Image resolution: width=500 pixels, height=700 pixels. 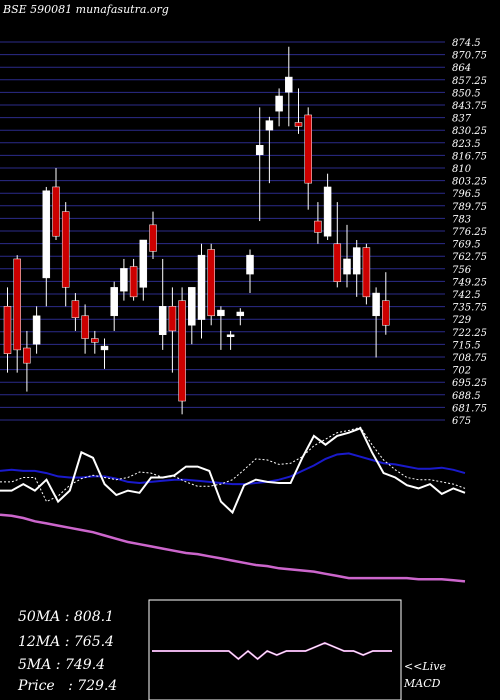 I want to click on price-line, so click(x=233, y=471).